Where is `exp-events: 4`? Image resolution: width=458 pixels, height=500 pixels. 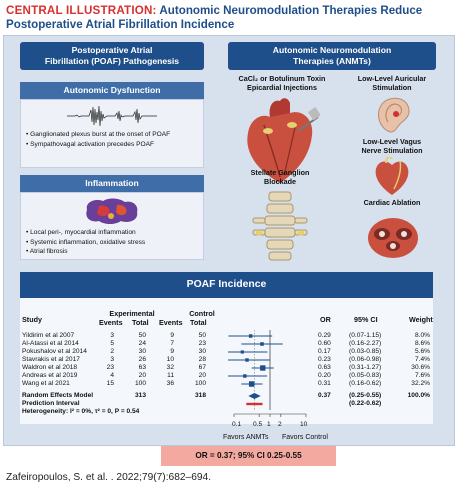 exp-events: 4 is located at coordinates (112, 375).